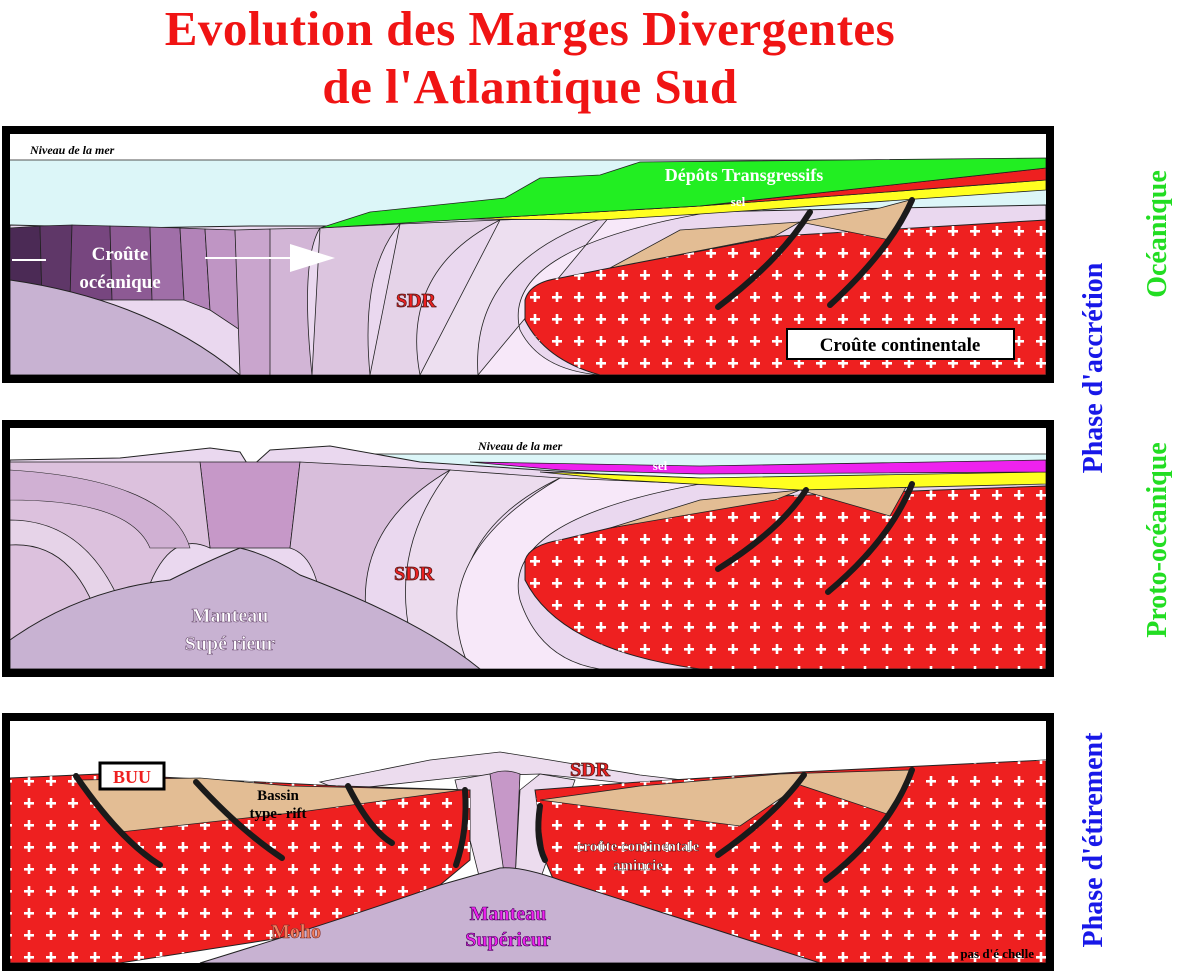 This screenshot has height=972, width=1180. I want to click on sea-level-label: Niveau de la mer, so click(72, 150).